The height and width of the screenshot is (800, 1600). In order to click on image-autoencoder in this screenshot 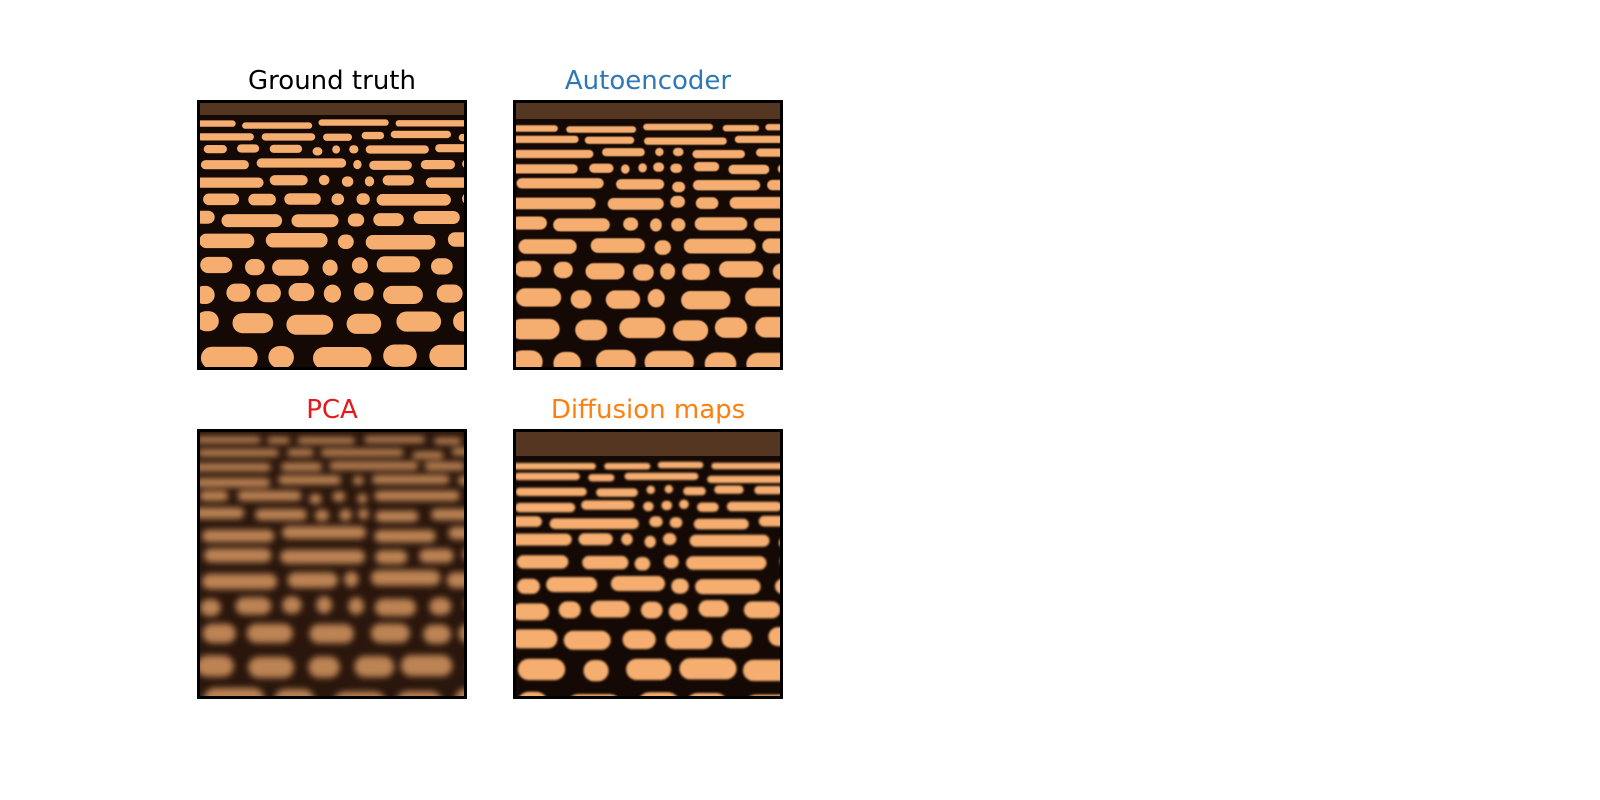, I will do `click(648, 235)`.